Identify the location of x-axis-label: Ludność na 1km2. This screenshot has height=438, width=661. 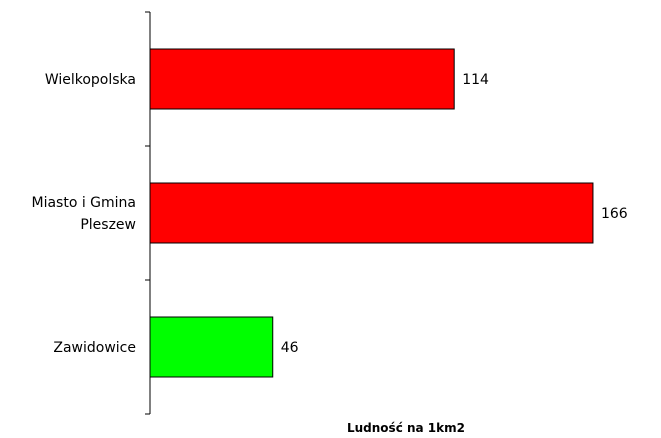
(406, 428).